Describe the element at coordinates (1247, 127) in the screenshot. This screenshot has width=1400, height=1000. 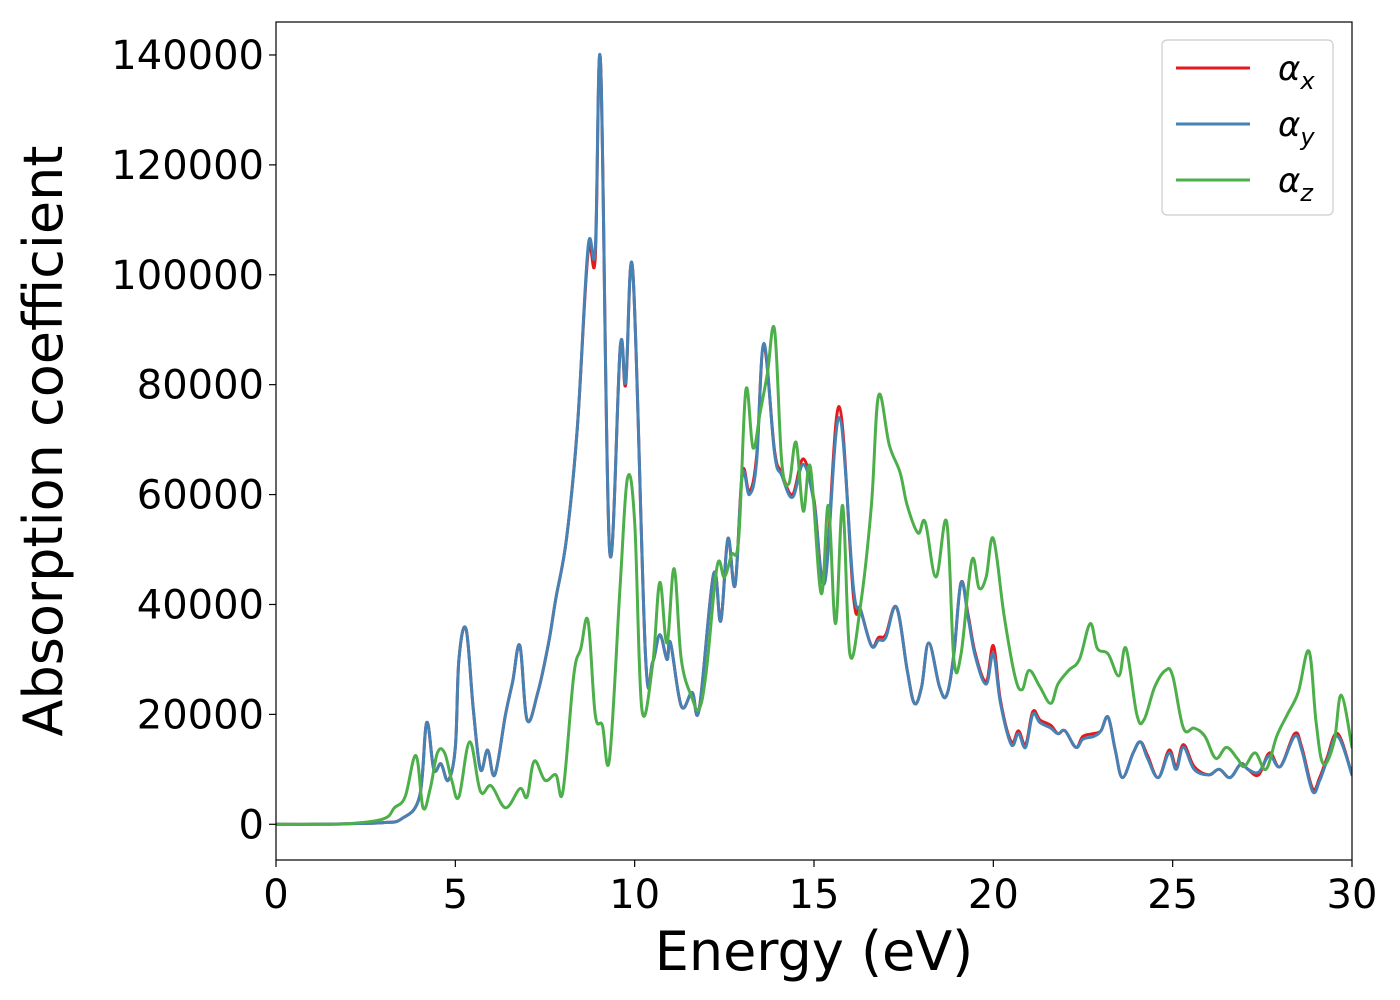
I see `legend-box` at that location.